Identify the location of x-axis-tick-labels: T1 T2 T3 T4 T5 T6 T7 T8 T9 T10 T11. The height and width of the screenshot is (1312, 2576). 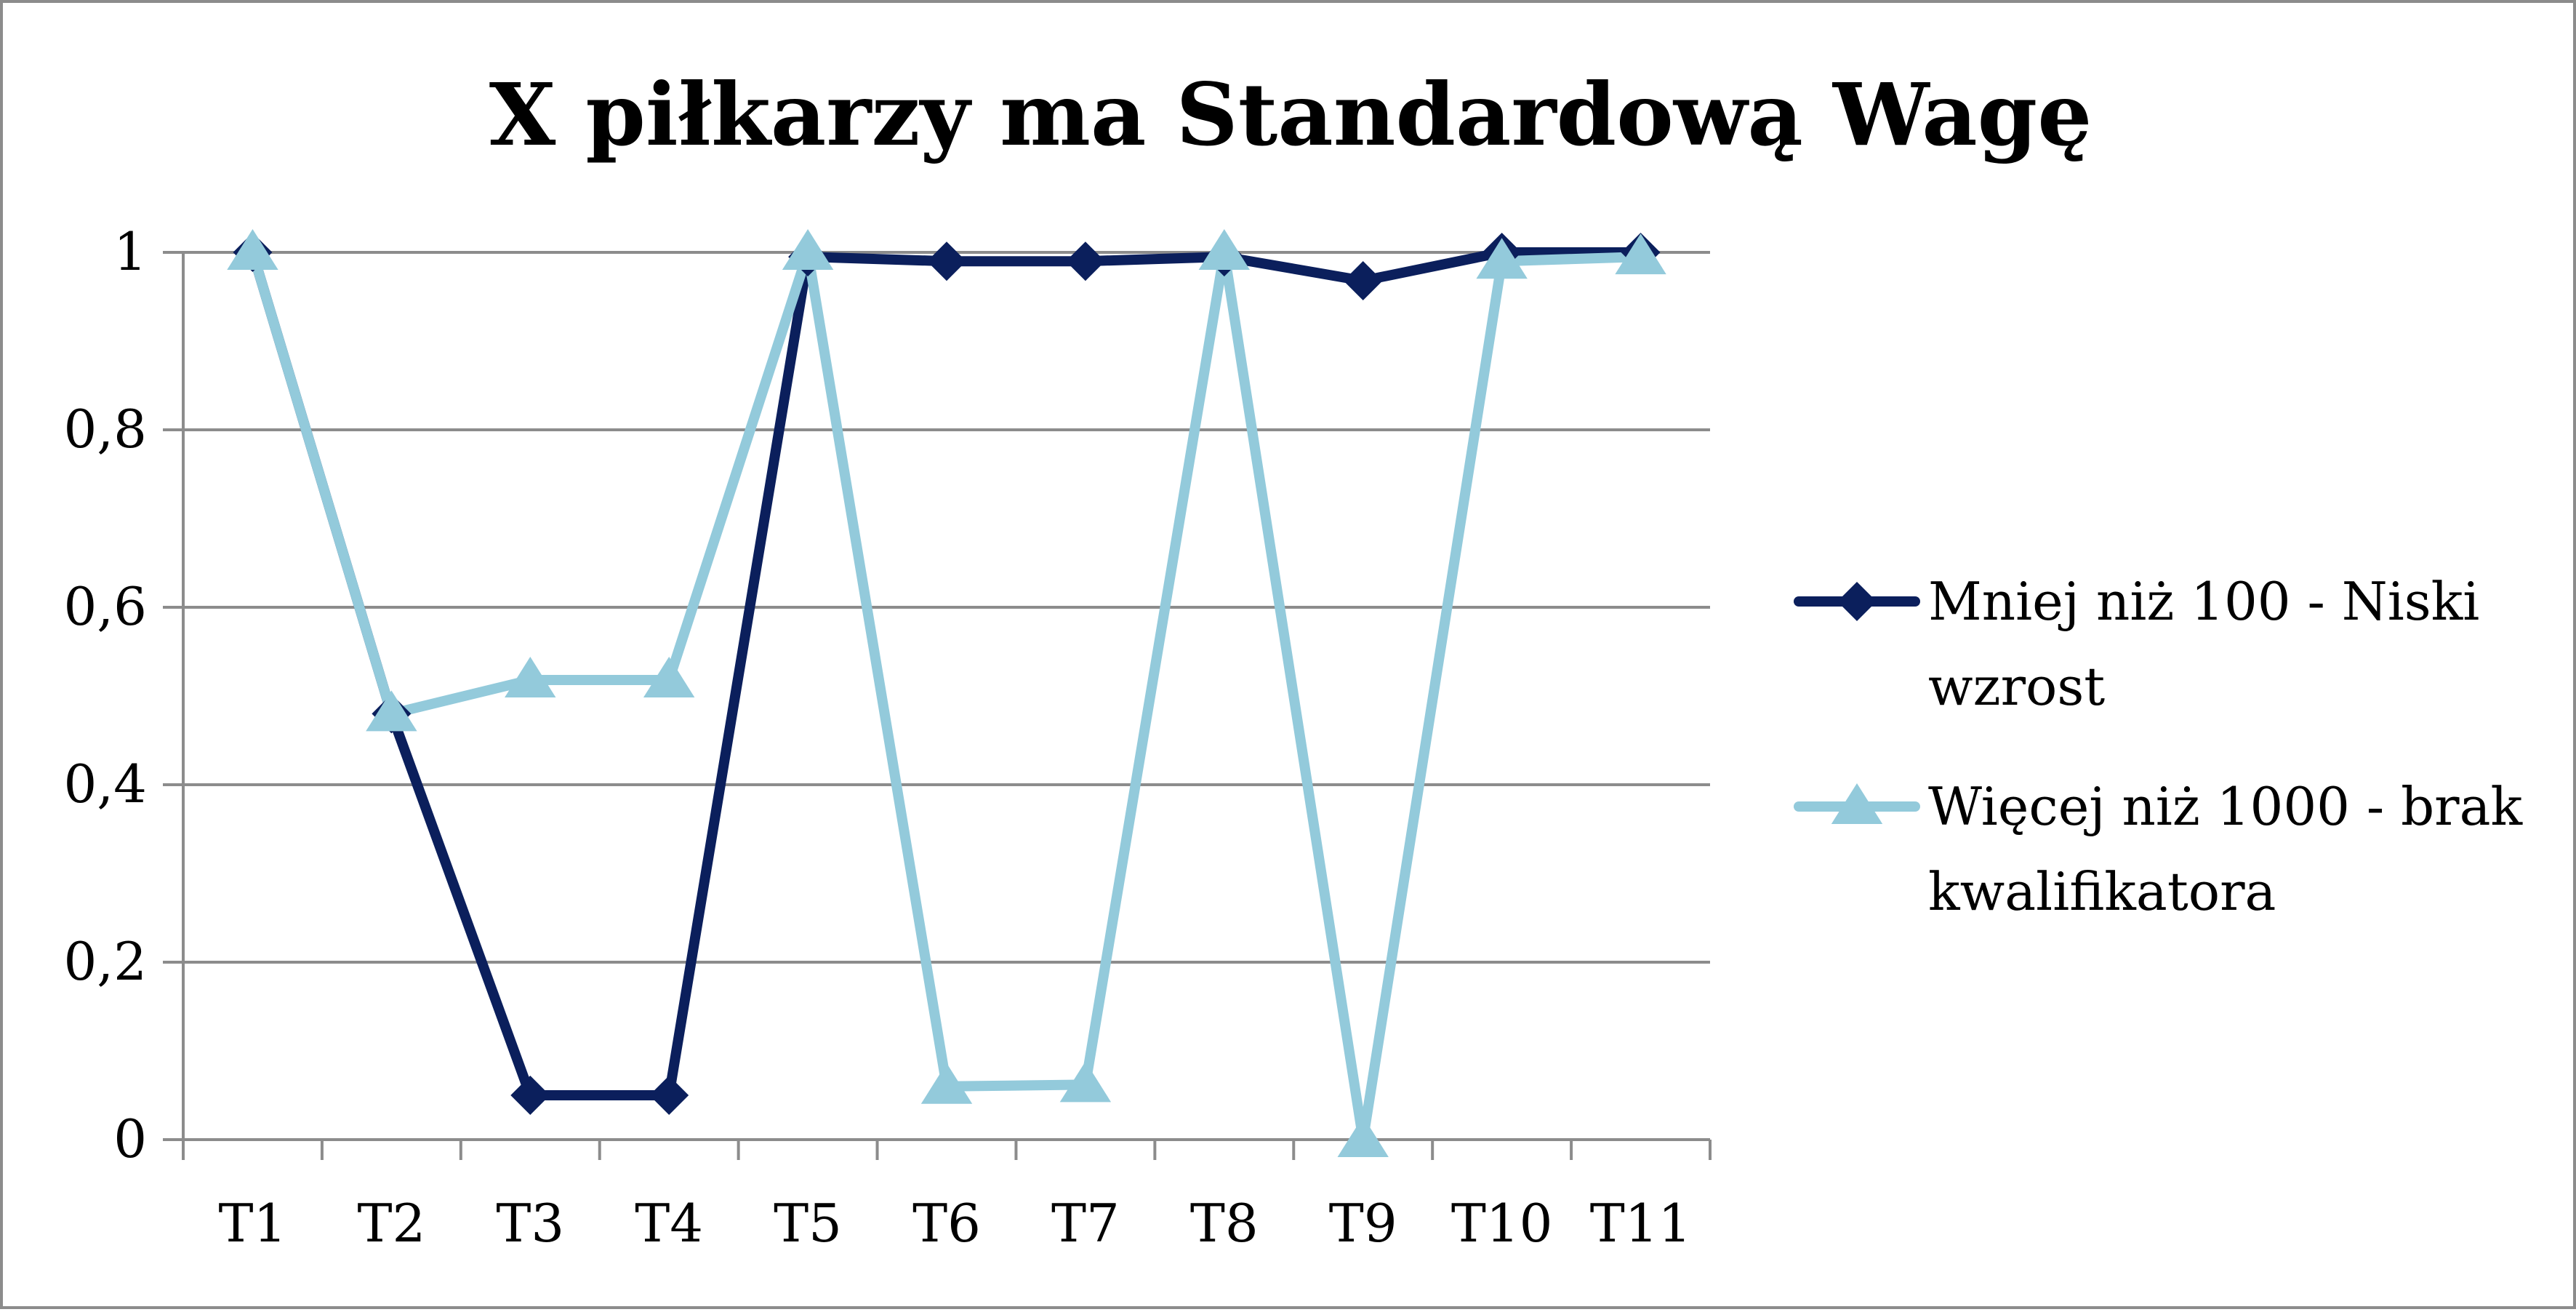
(955, 1223).